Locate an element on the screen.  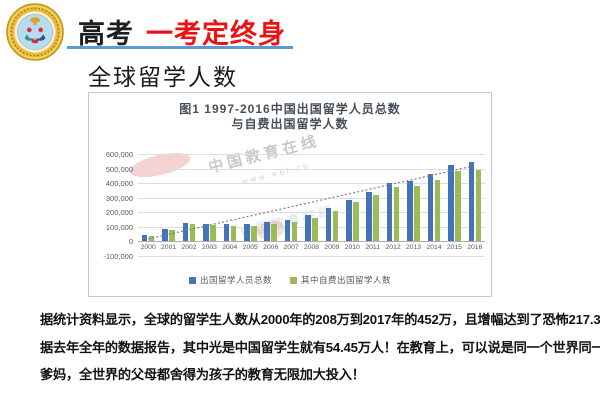
slogan-text: 一考定终身 is located at coordinates (216, 34).